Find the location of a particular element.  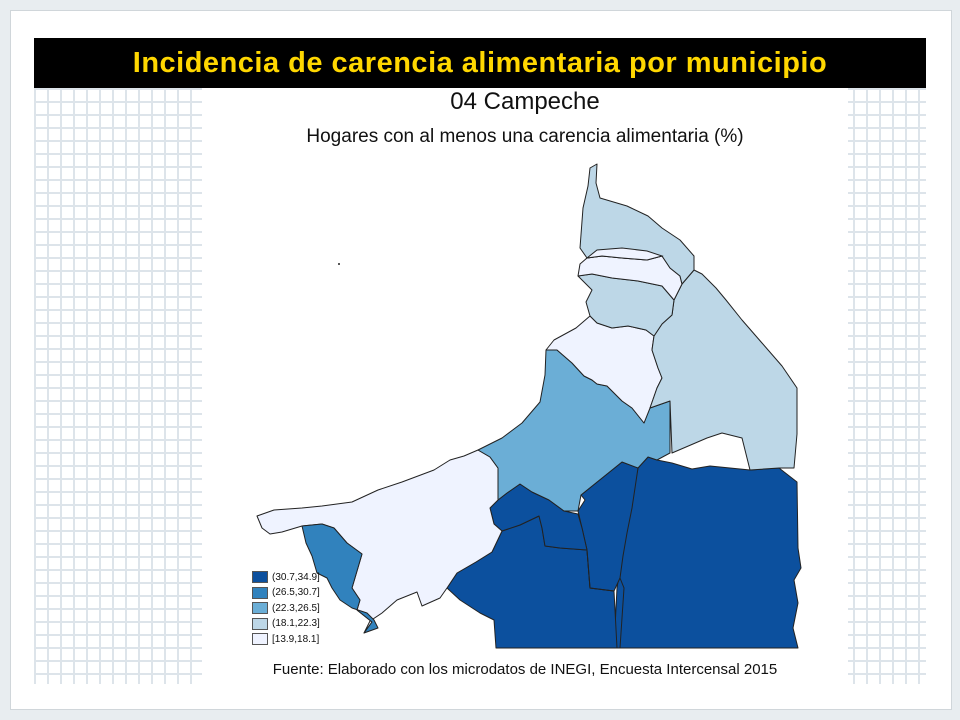

legend-item: (26.5,30.7] is located at coordinates (286, 593).